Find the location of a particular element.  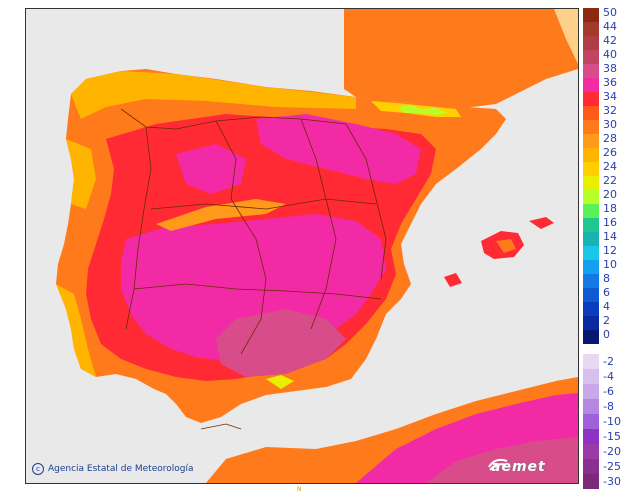

legend-label: -4 is located at coordinates (608, 376).